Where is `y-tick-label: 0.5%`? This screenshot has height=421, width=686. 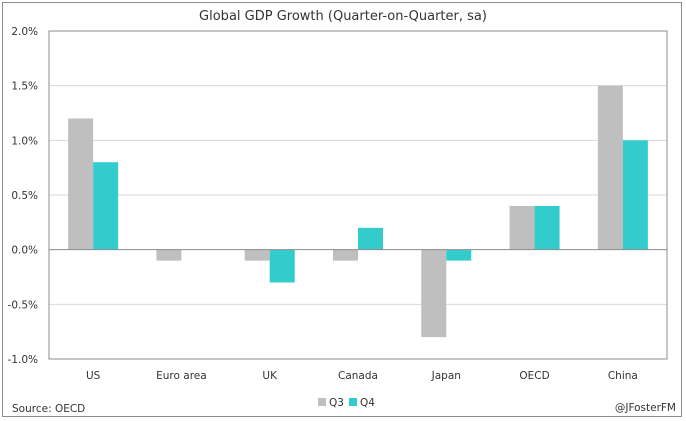 y-tick-label: 0.5% is located at coordinates (24, 196).